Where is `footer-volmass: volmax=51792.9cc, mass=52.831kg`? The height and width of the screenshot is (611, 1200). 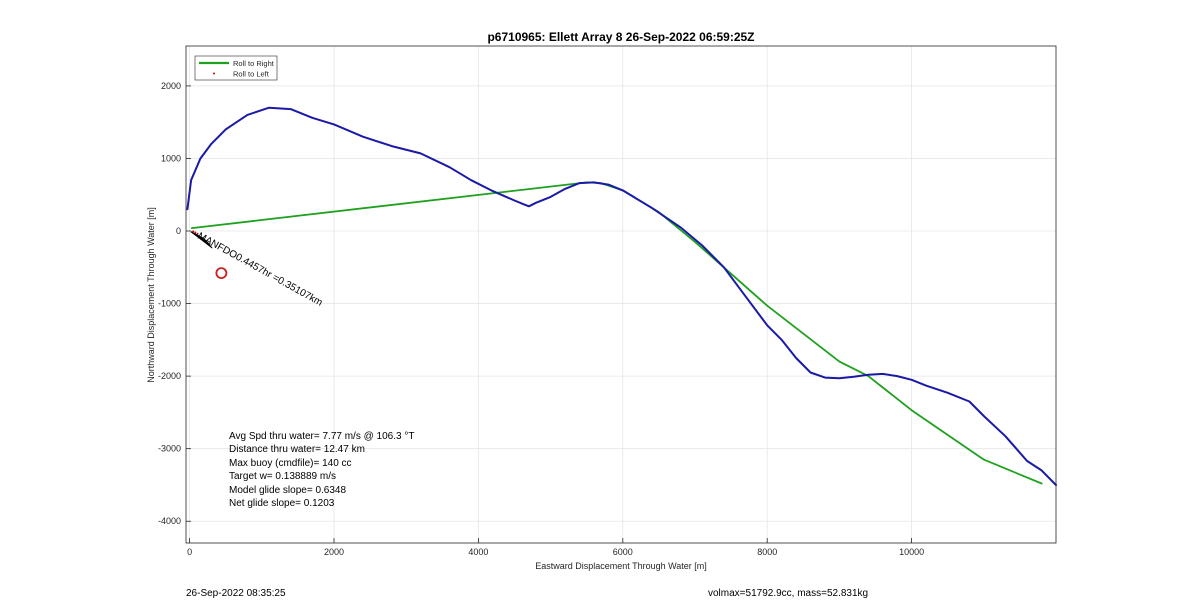
footer-volmass: volmax=51792.9cc, mass=52.831kg is located at coordinates (788, 593).